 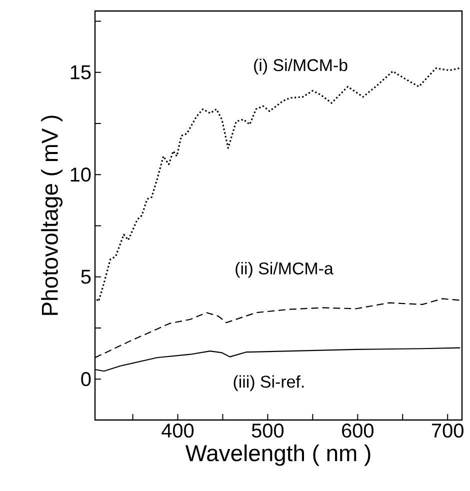 I want to click on x-tick-label: 700, so click(x=448, y=431).